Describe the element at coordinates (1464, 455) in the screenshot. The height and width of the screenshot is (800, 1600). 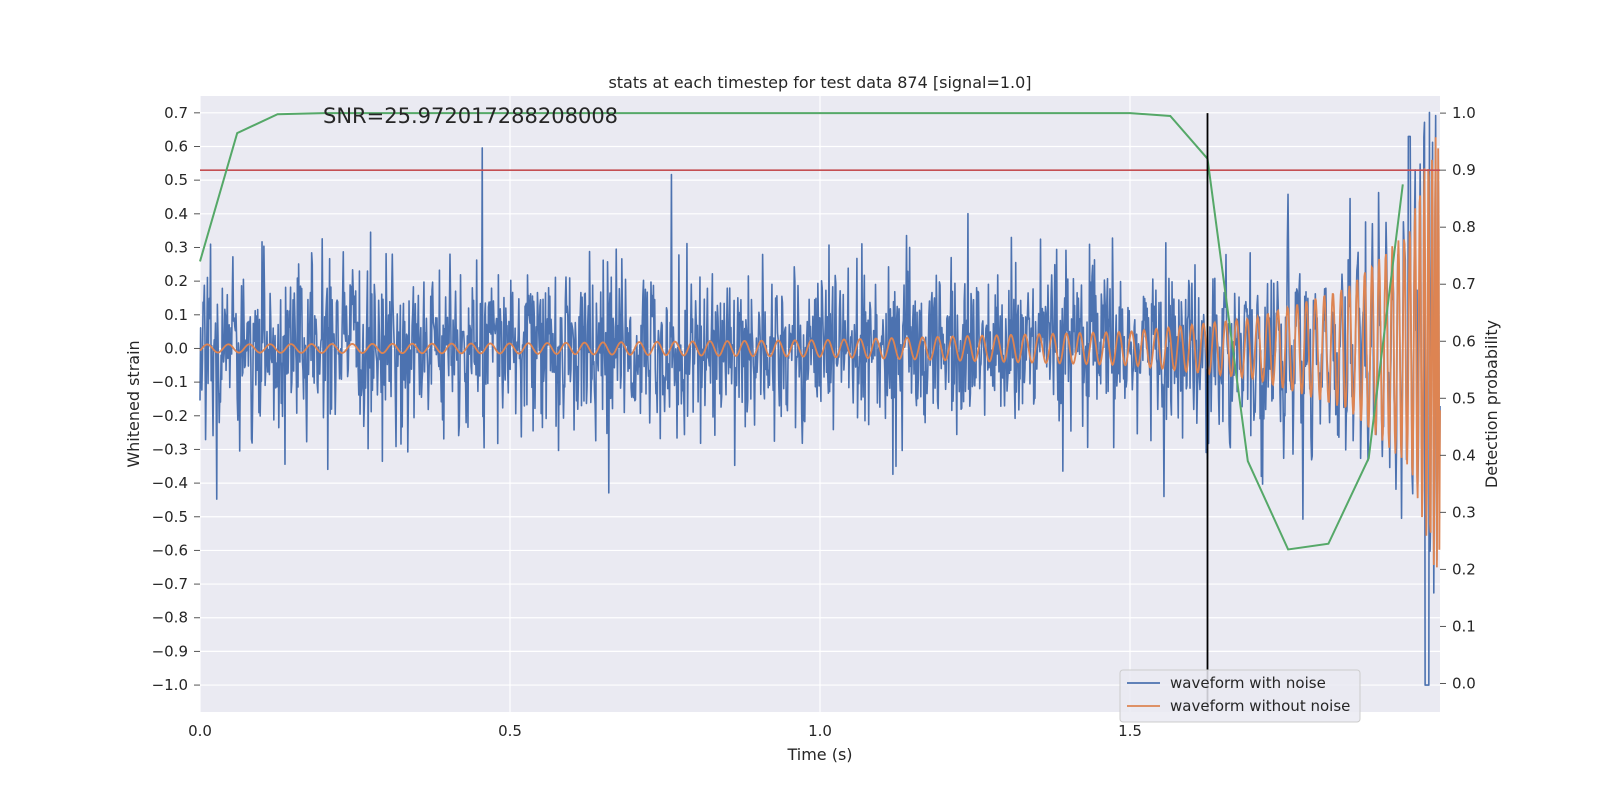
I see `y2-tick-label: 0.4` at that location.